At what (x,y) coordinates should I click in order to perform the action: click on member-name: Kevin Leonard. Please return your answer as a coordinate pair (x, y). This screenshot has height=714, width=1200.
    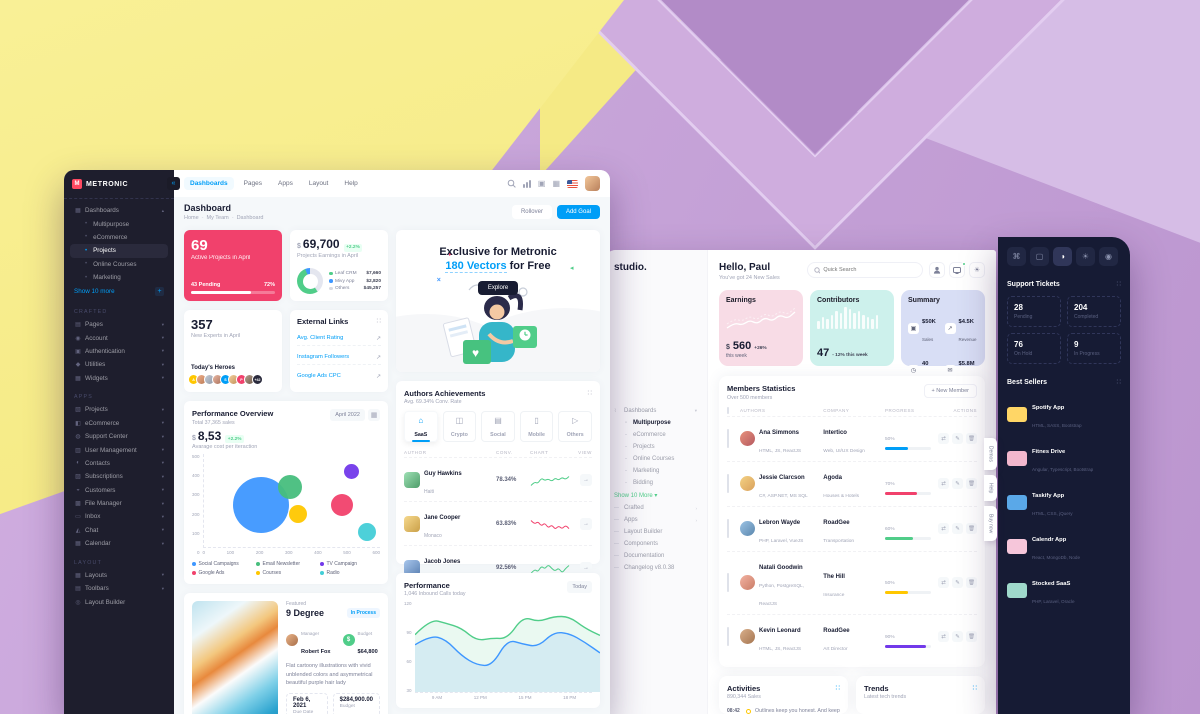
    Looking at the image, I should click on (780, 630).